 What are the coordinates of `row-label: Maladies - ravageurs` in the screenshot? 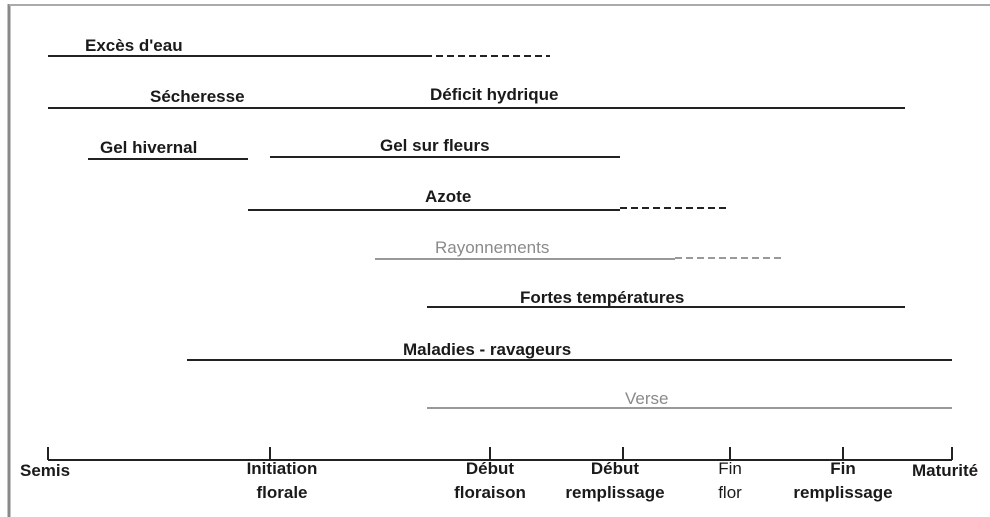 It's located at (487, 349).